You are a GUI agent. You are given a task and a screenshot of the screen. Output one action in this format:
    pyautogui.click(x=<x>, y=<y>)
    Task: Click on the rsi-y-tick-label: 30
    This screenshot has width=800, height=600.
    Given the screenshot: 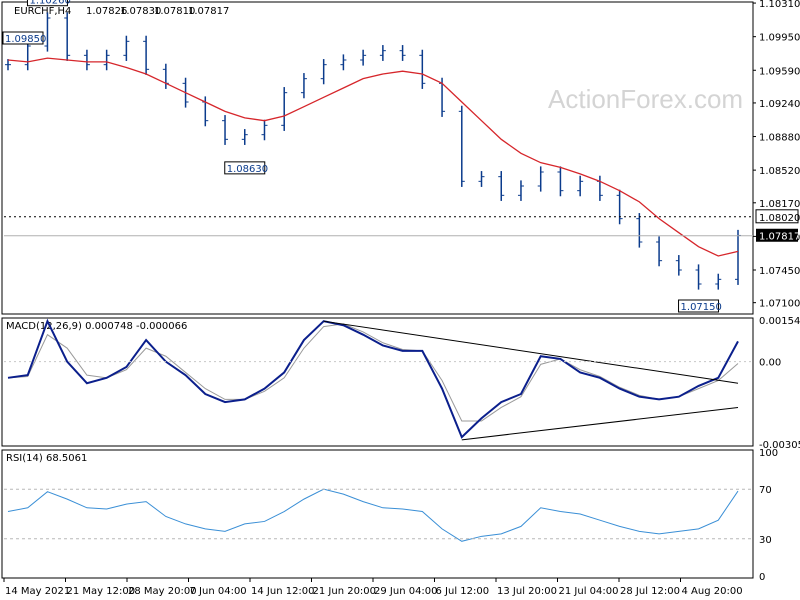 What is the action you would take?
    pyautogui.click(x=765, y=540)
    